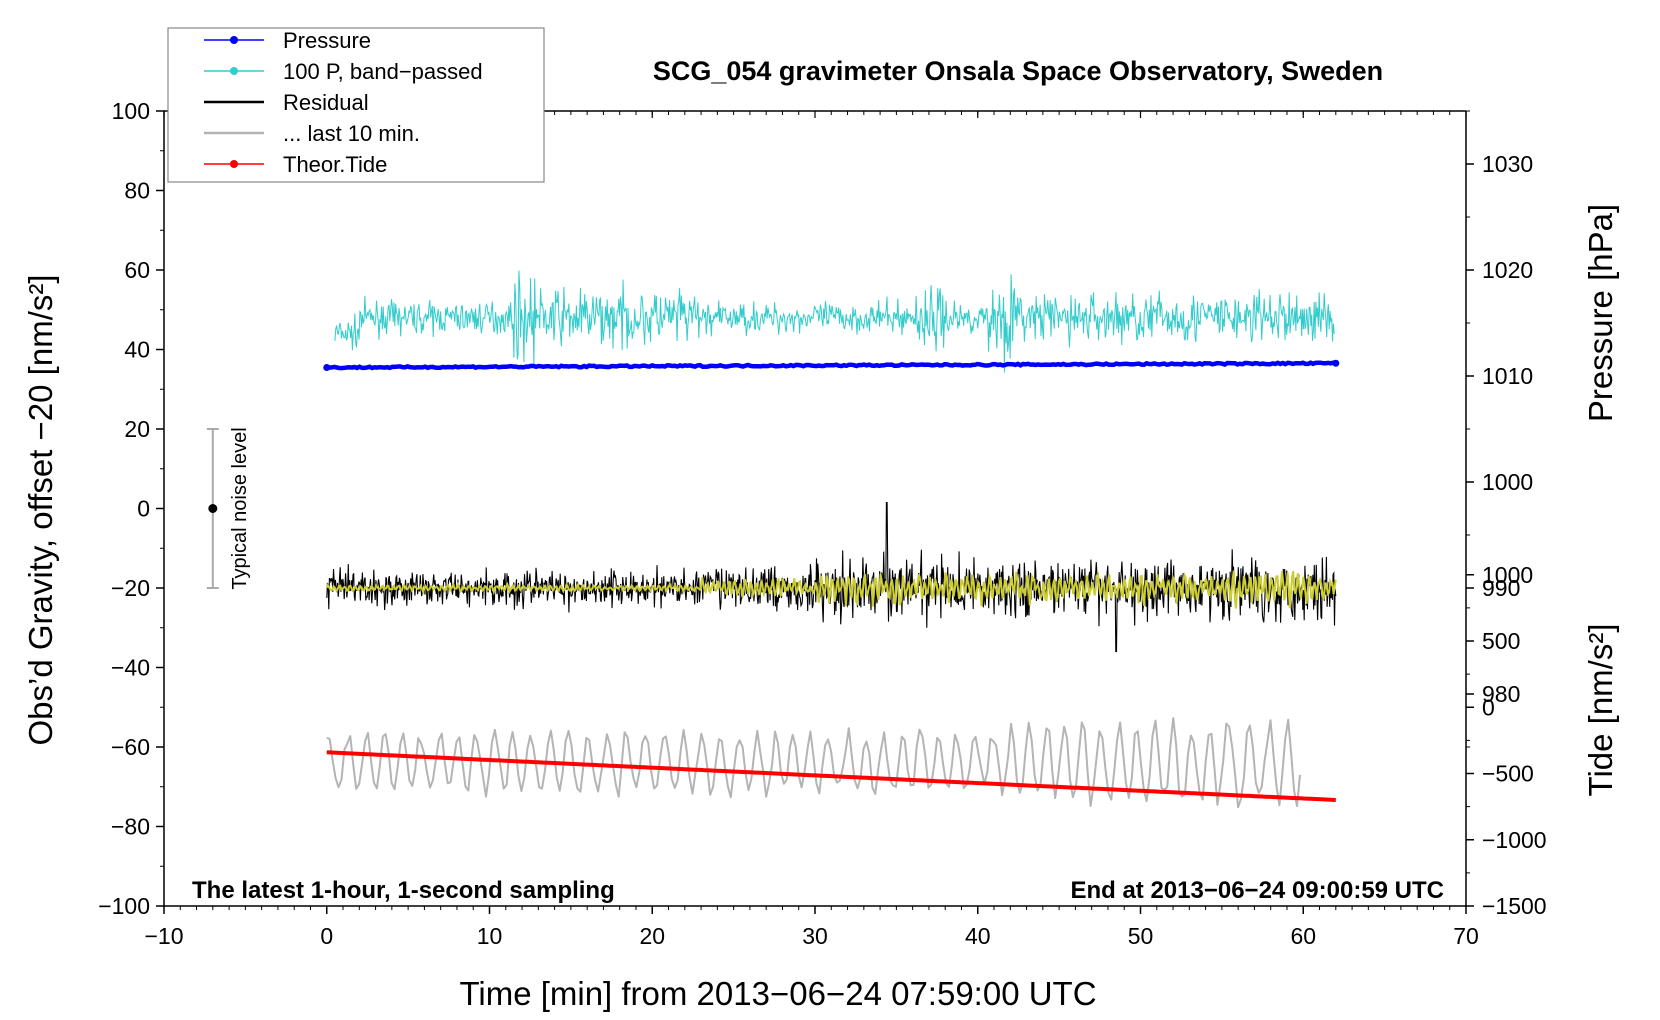 Image resolution: width=1660 pixels, height=1020 pixels. What do you see at coordinates (130, 747) in the screenshot?
I see `y-tick-label: −60` at bounding box center [130, 747].